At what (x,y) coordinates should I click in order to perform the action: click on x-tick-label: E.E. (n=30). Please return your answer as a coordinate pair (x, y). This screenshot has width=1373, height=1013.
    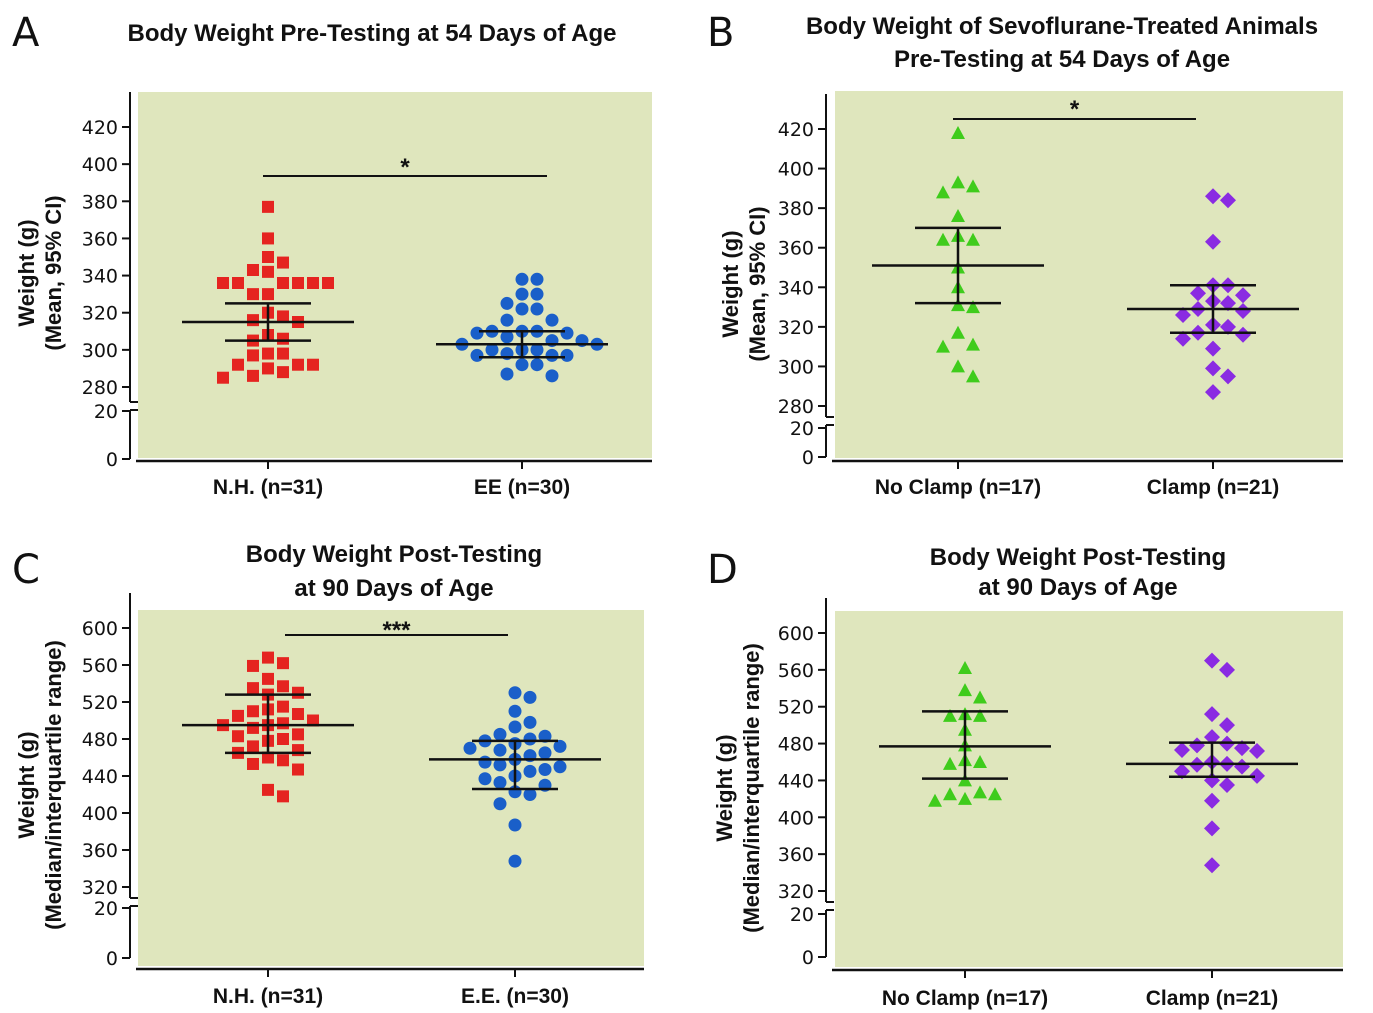
    Looking at the image, I should click on (515, 996).